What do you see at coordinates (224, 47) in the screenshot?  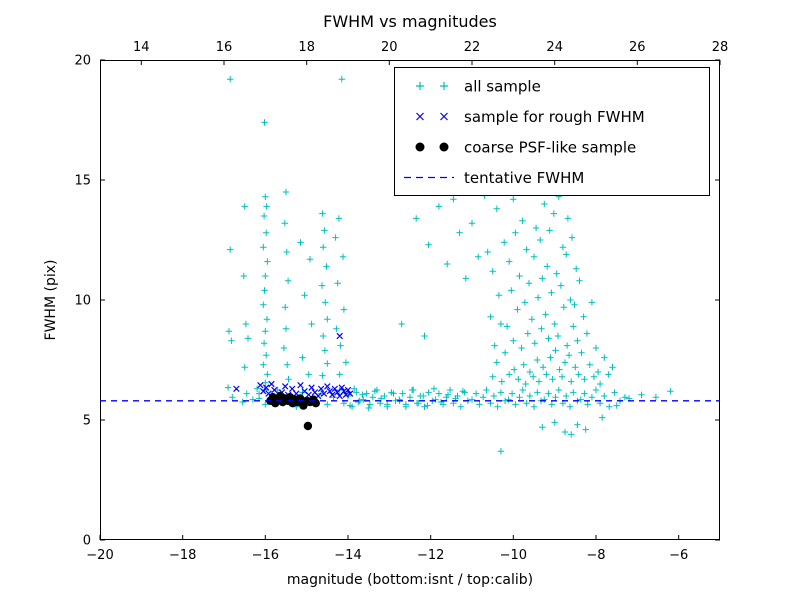 I see `x-top-tick-label: 16` at bounding box center [224, 47].